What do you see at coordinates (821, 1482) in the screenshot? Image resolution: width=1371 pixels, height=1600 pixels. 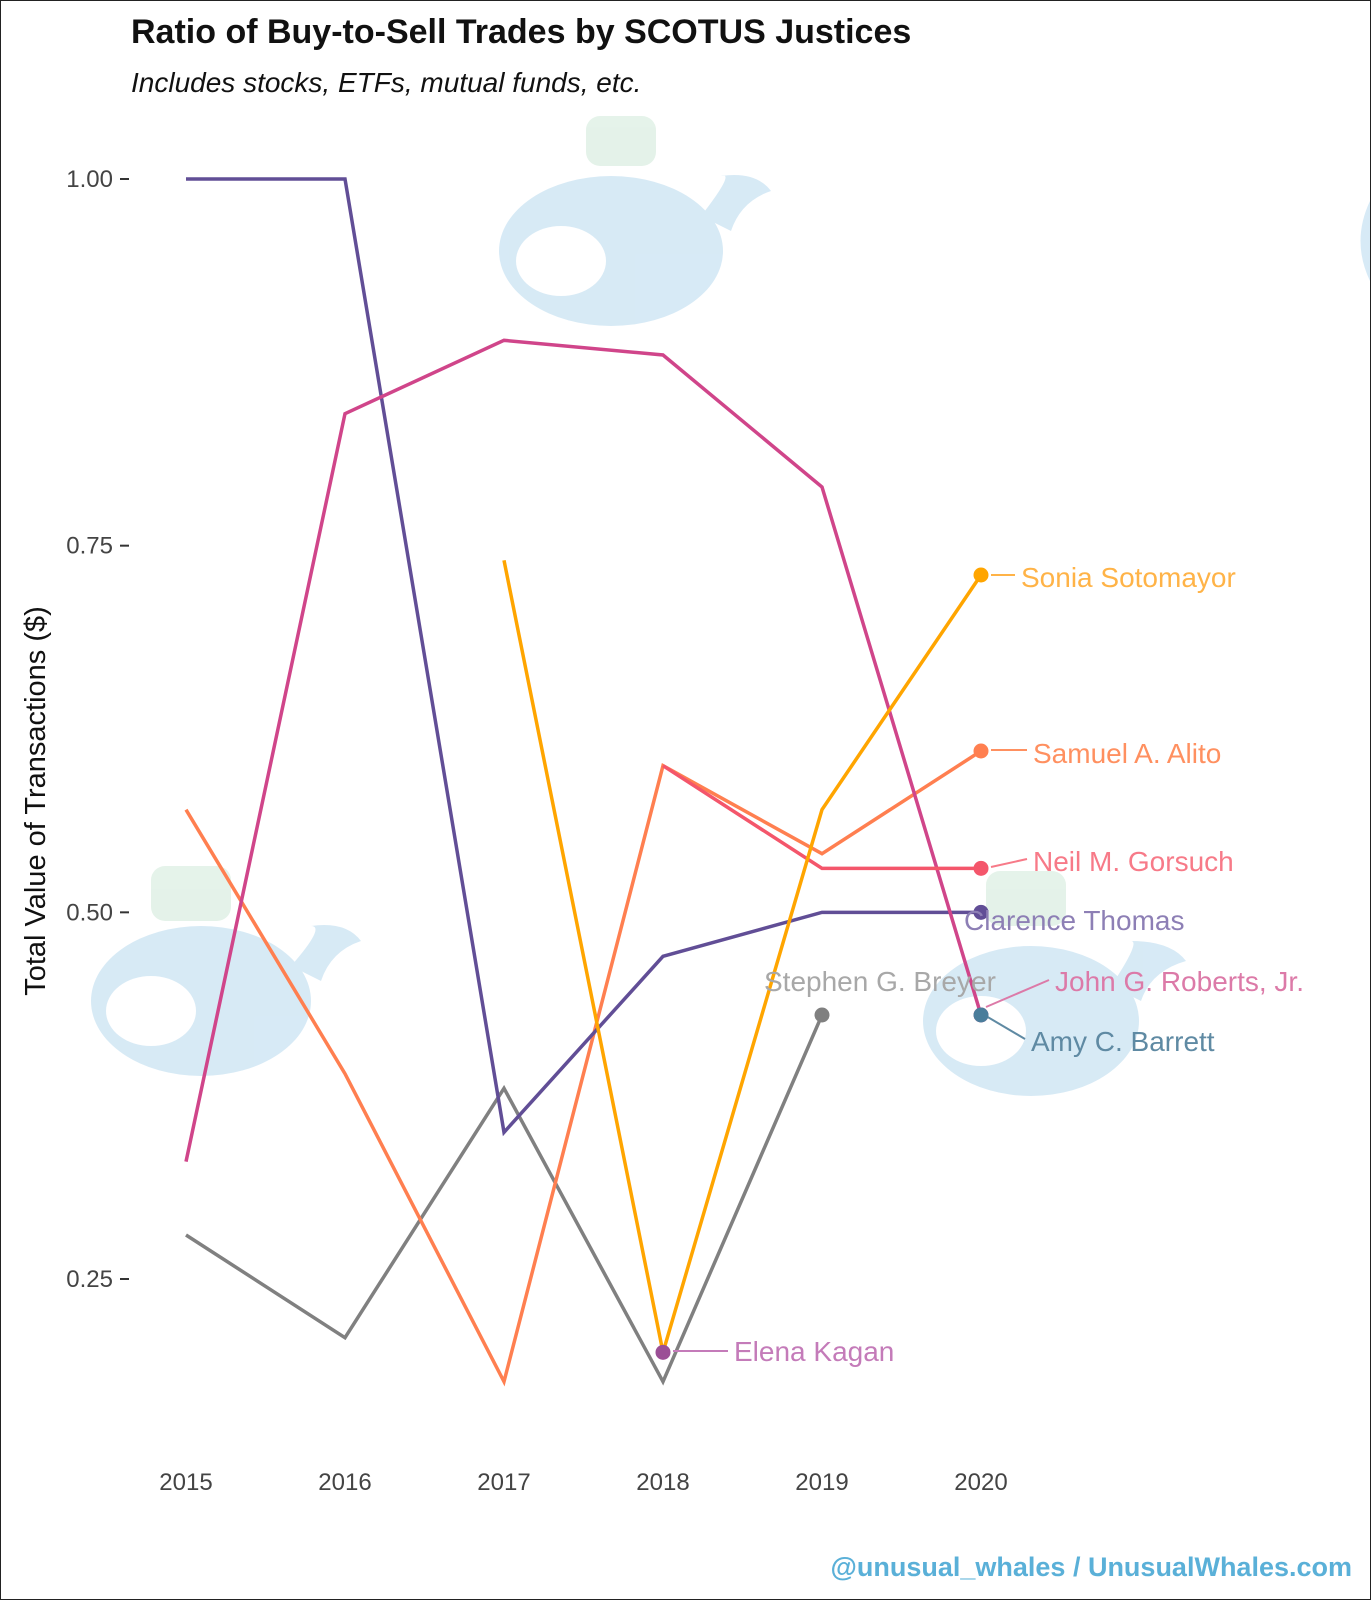 I see `x-tick-label: 2019` at bounding box center [821, 1482].